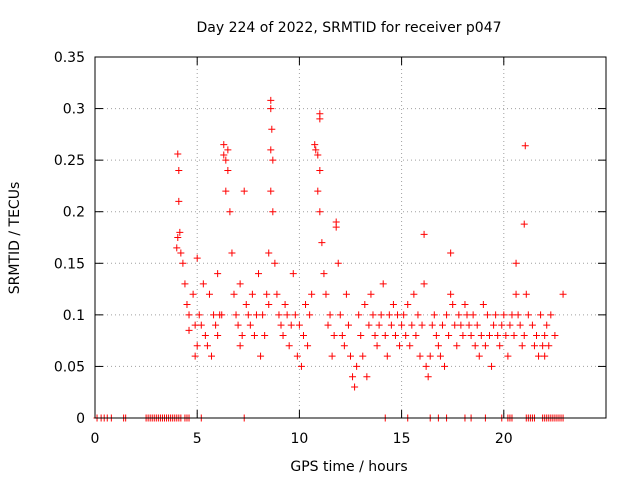  What do you see at coordinates (348, 467) in the screenshot?
I see `x-axis-label: GPS time / hours` at bounding box center [348, 467].